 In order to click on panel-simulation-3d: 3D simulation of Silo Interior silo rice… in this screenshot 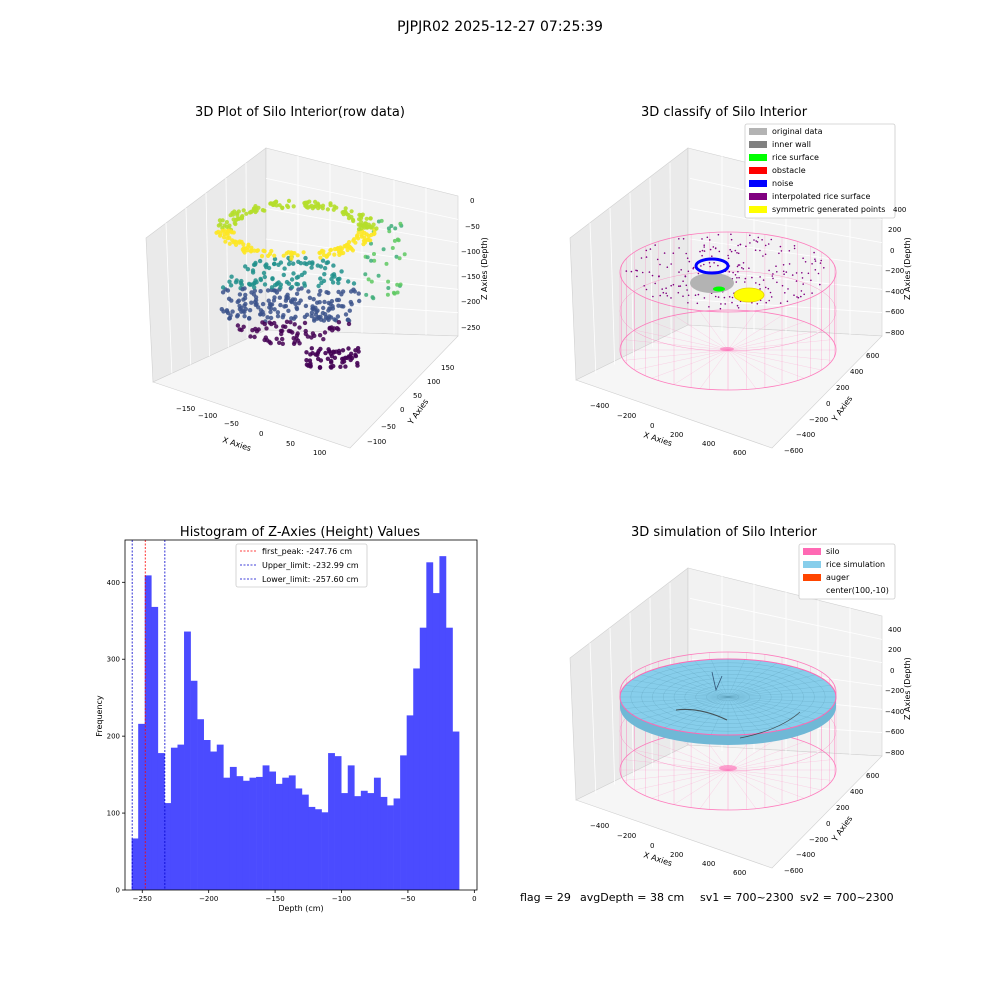, I will do `click(740, 701)`.